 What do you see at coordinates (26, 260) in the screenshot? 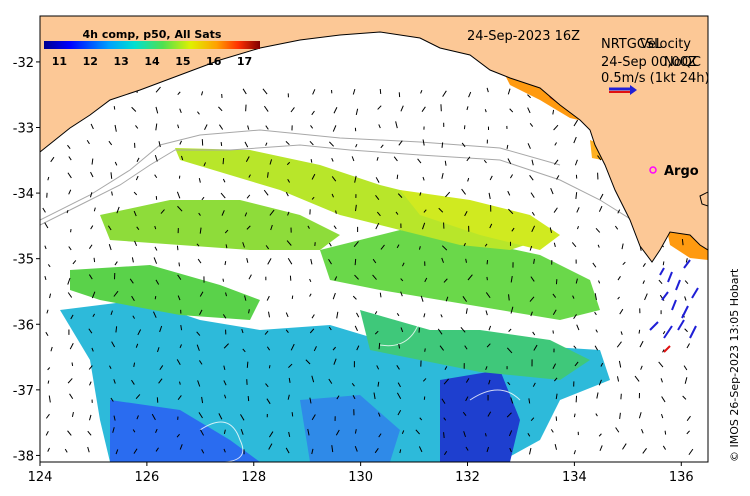
I see `y-axis: -32 -33 -34 -35 -36 -37 -38` at bounding box center [26, 260].